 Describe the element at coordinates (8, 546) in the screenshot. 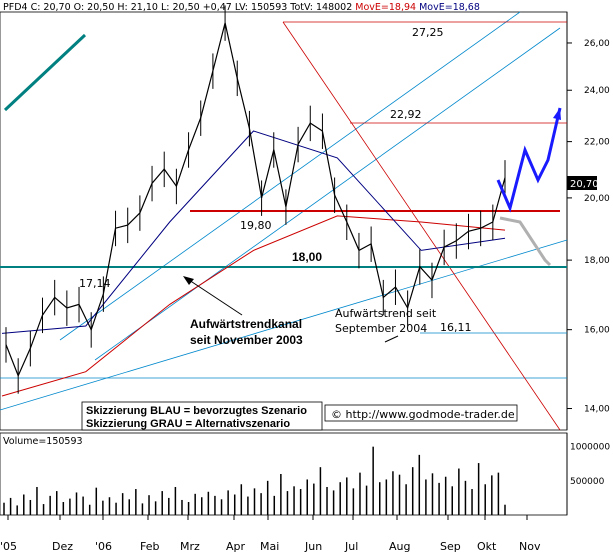

I see `x-tick-label: '05` at that location.